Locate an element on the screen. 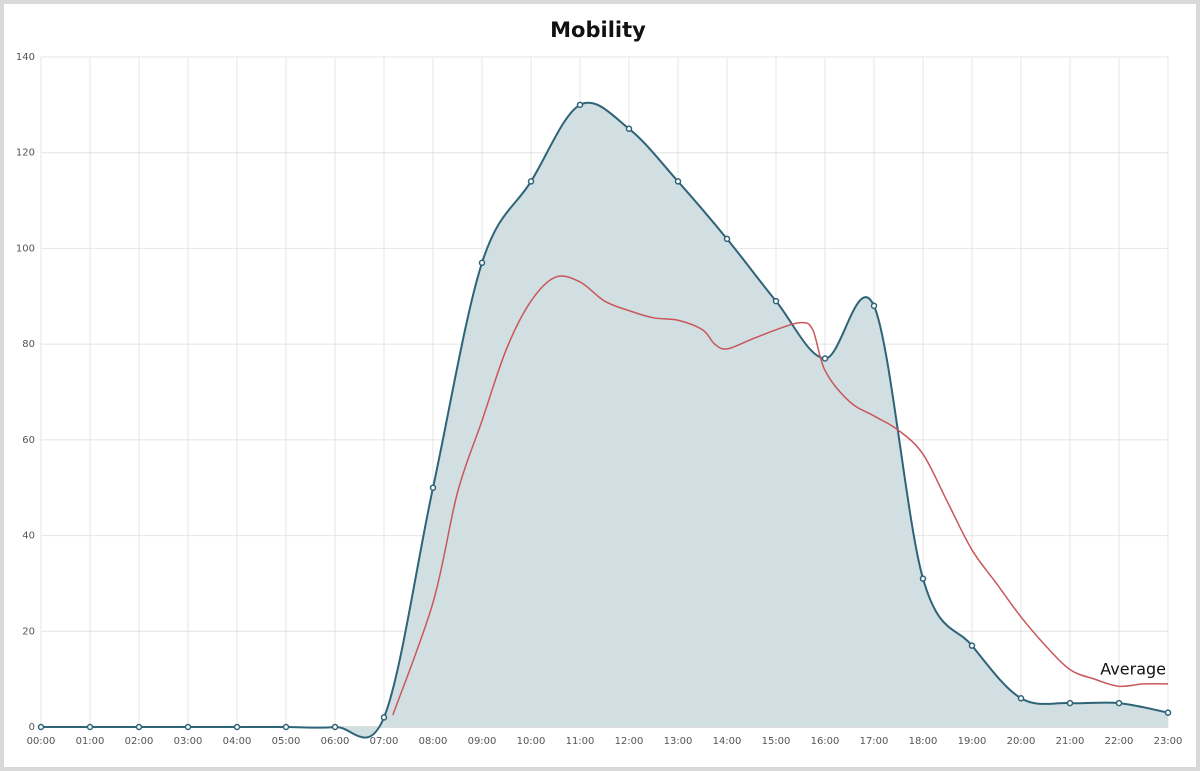 Image resolution: width=1200 pixels, height=771 pixels. y-tick-label: 0 is located at coordinates (32, 727).